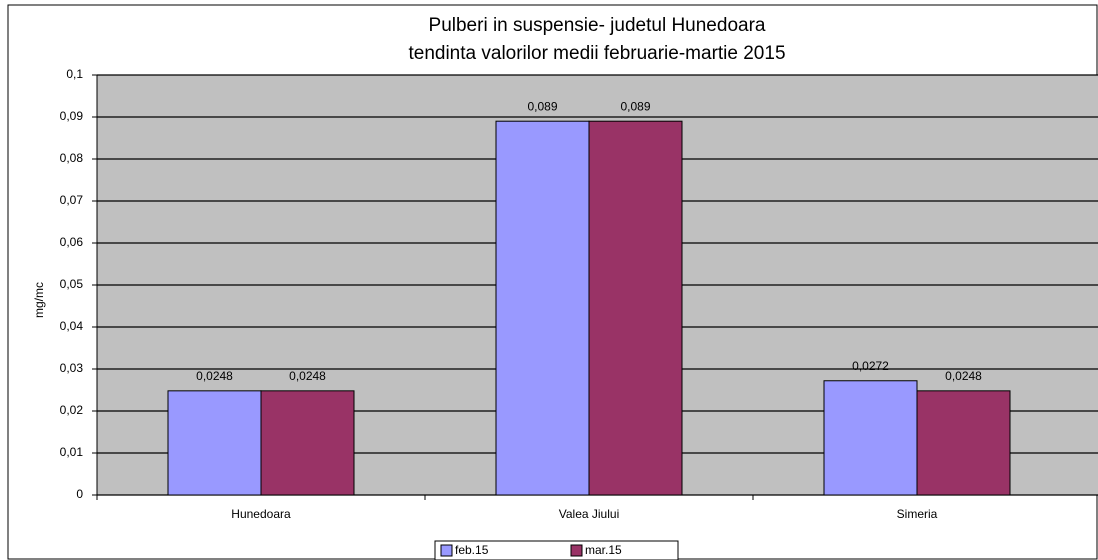 The width and height of the screenshot is (1098, 560). What do you see at coordinates (72, 326) in the screenshot?
I see `y-tick-label: 0,04` at bounding box center [72, 326].